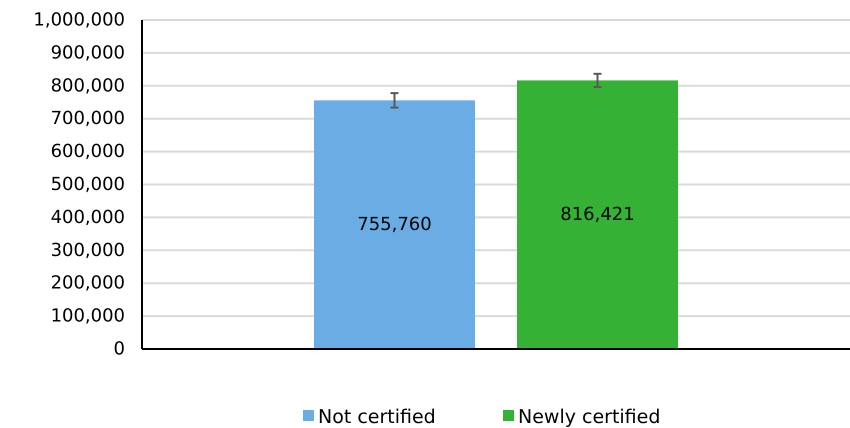 The width and height of the screenshot is (850, 428). I want to click on data-label: 755,760, so click(394, 225).